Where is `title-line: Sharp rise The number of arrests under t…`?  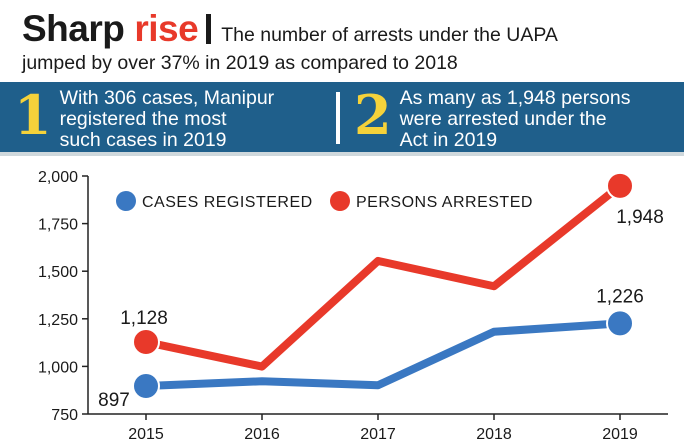
title-line: Sharp rise The number of arrests under t… is located at coordinates (347, 29).